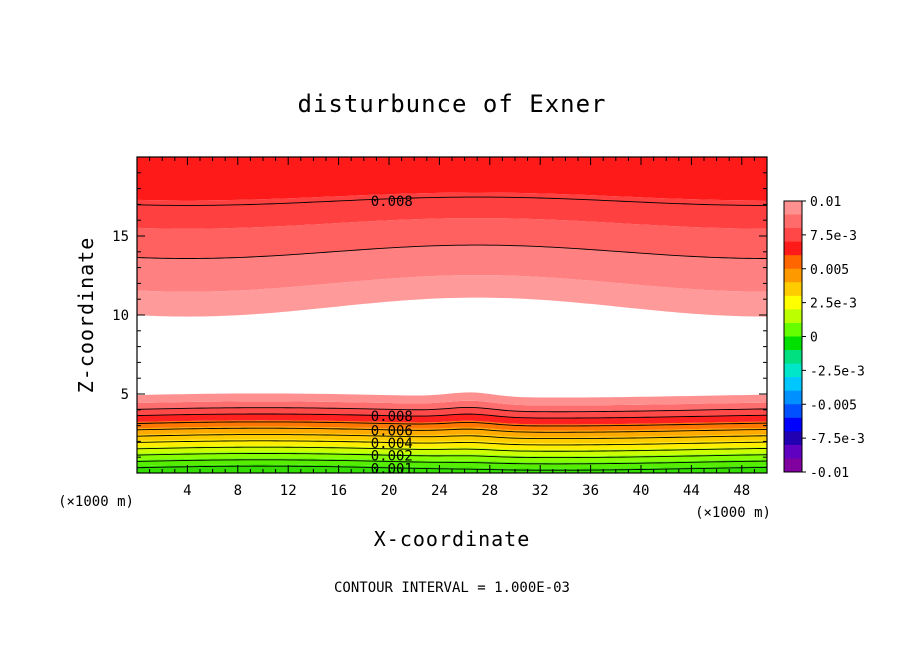  What do you see at coordinates (814, 338) in the screenshot?
I see `colorbar-label: 0` at bounding box center [814, 338].